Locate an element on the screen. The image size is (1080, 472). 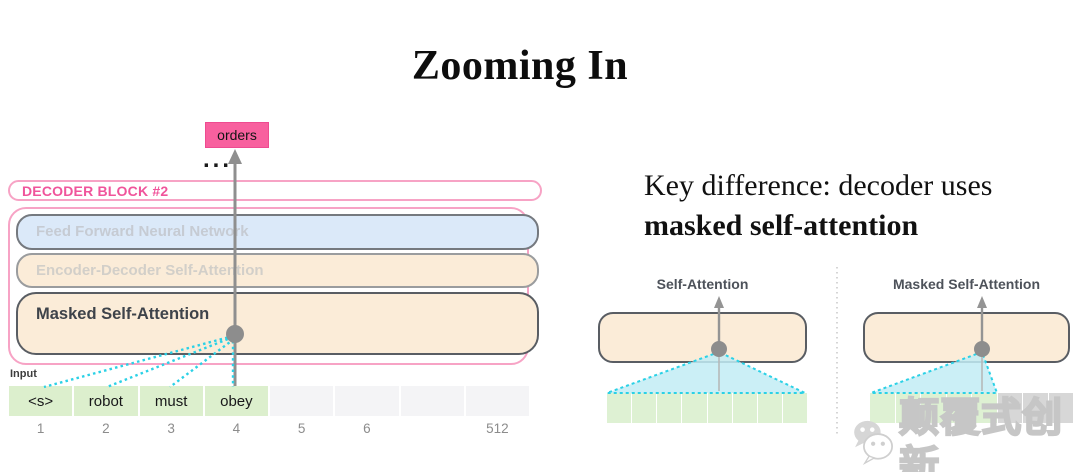
position-index is located at coordinates (432, 429).